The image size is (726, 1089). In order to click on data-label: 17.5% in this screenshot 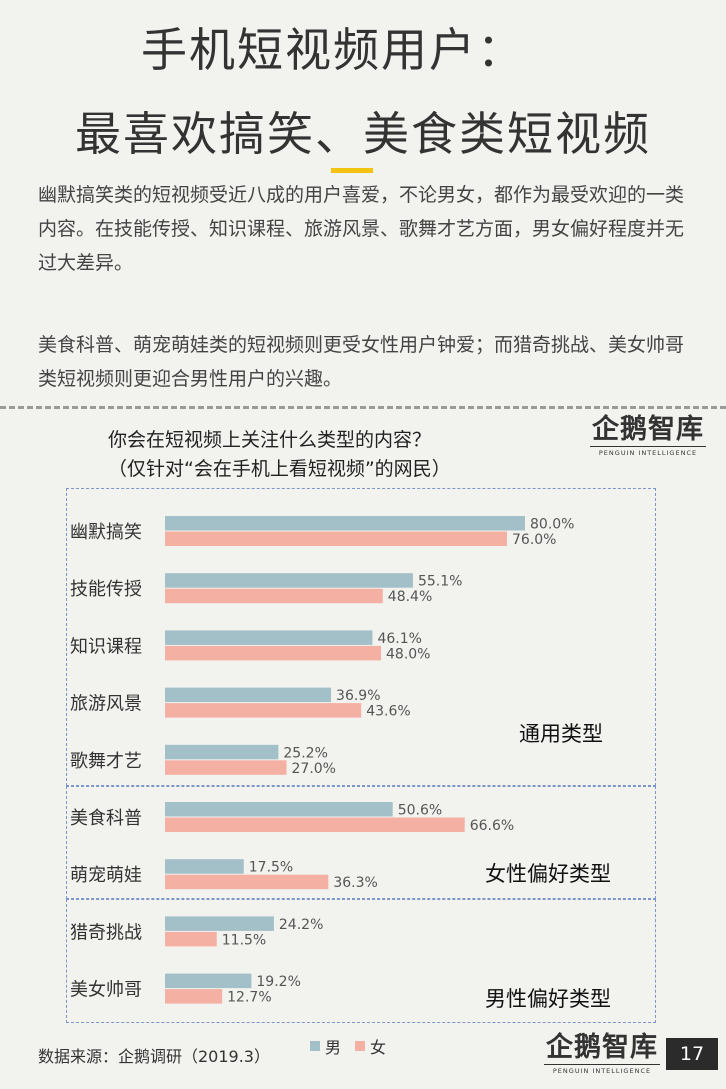, I will do `click(271, 868)`.